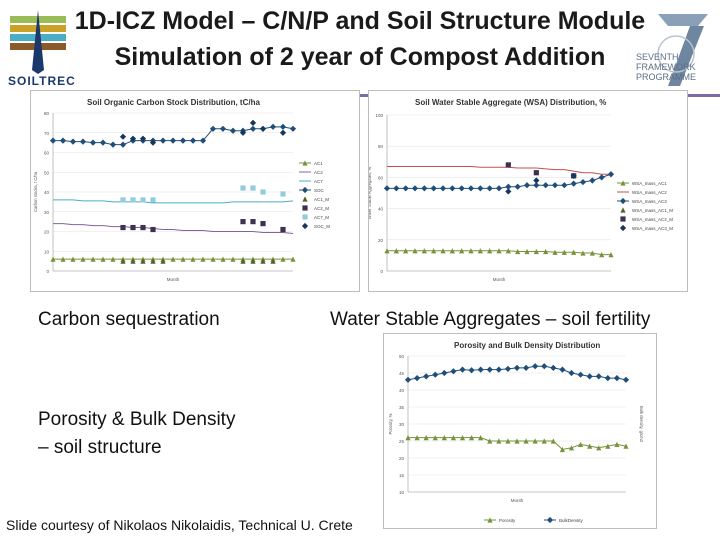 The width and height of the screenshot is (720, 540). Describe the element at coordinates (517, 444) in the screenshot. I see `series-Porosity` at that location.